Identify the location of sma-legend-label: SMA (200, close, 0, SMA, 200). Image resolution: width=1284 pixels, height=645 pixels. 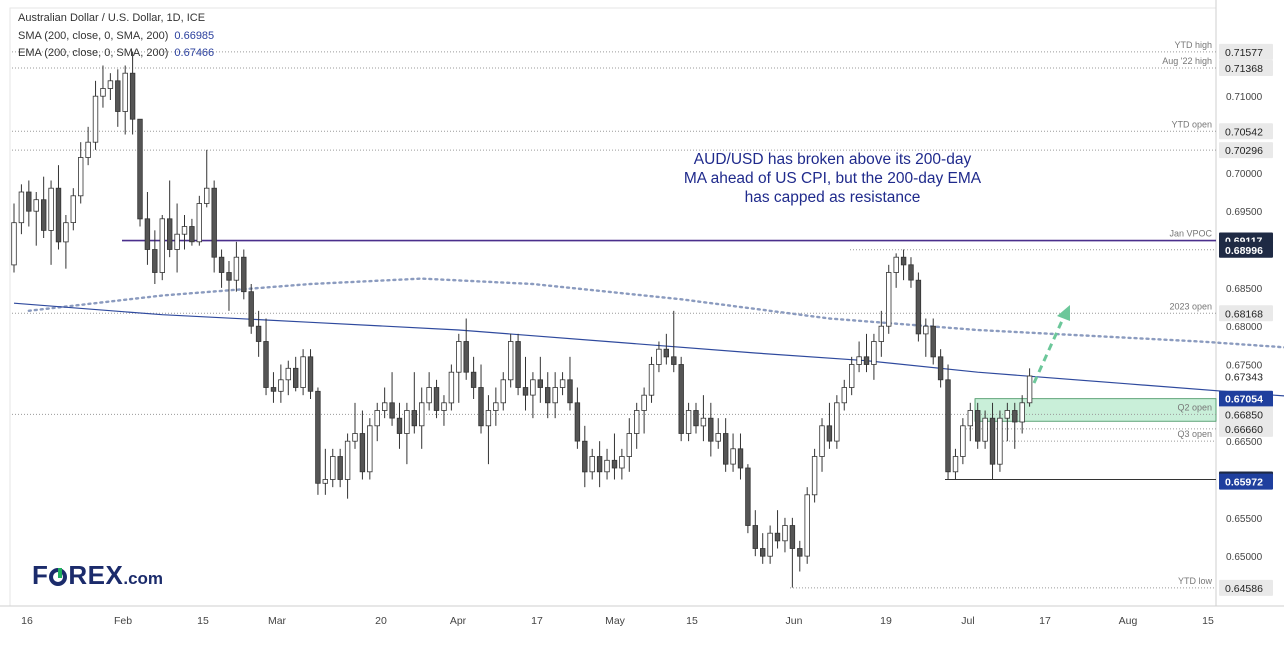
(93, 36).